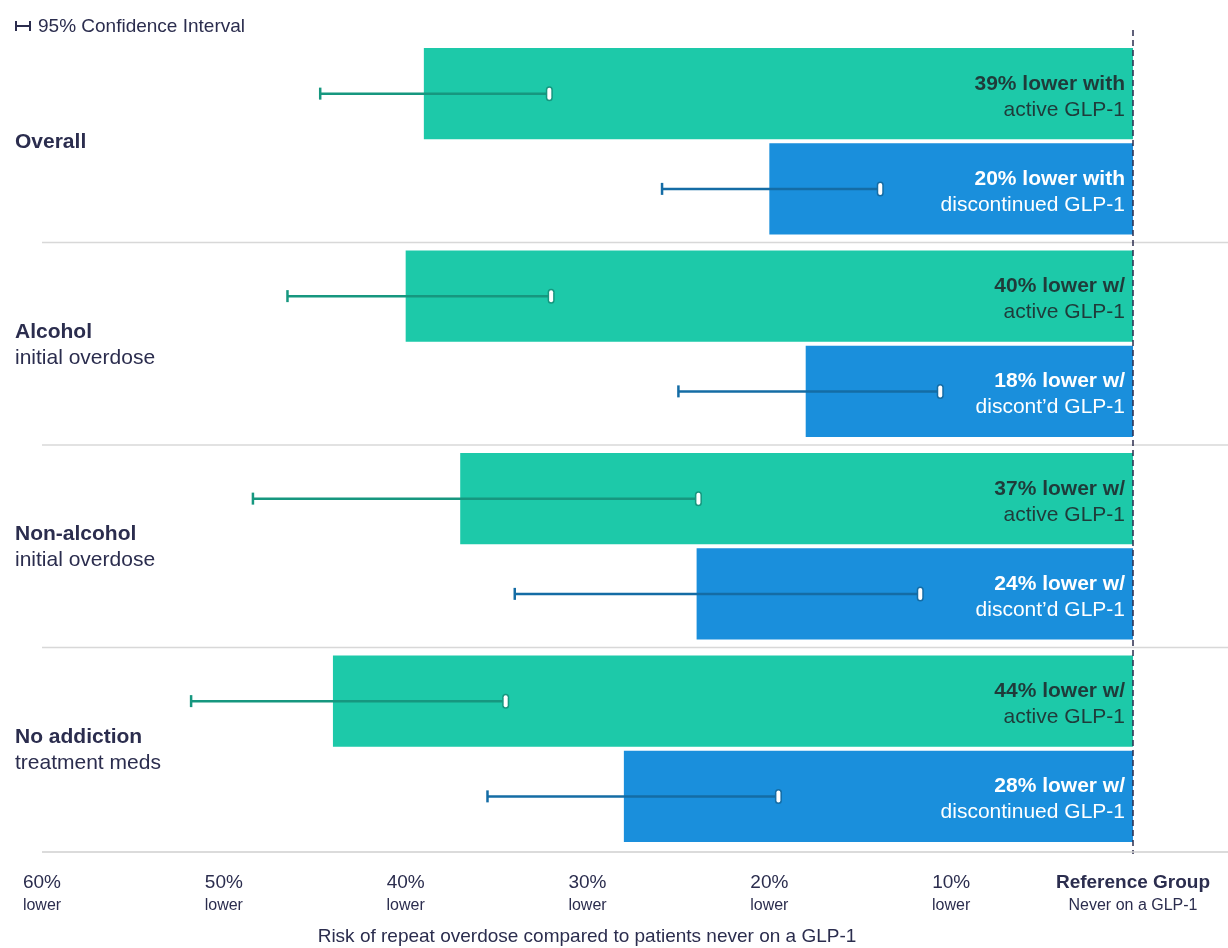 Image resolution: width=1228 pixels, height=948 pixels. What do you see at coordinates (1060, 298) in the screenshot?
I see `data-label: 40% lower w/ active GLP-1` at bounding box center [1060, 298].